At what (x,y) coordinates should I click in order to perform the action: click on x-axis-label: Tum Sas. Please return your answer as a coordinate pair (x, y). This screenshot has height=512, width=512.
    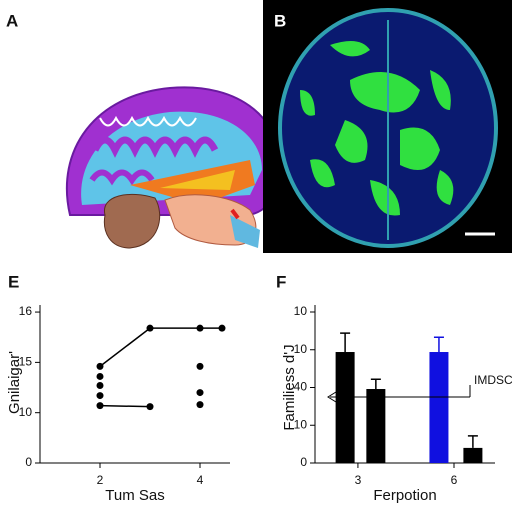
    Looking at the image, I should click on (134, 495).